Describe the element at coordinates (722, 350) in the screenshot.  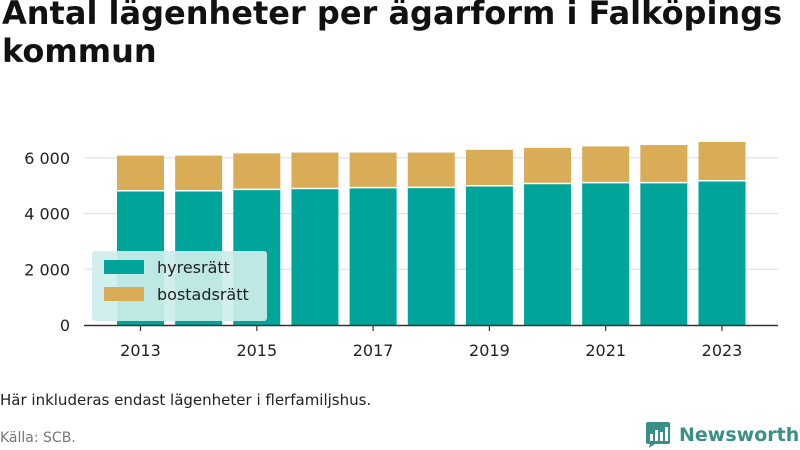
I see `x-tick-label: 2023` at that location.